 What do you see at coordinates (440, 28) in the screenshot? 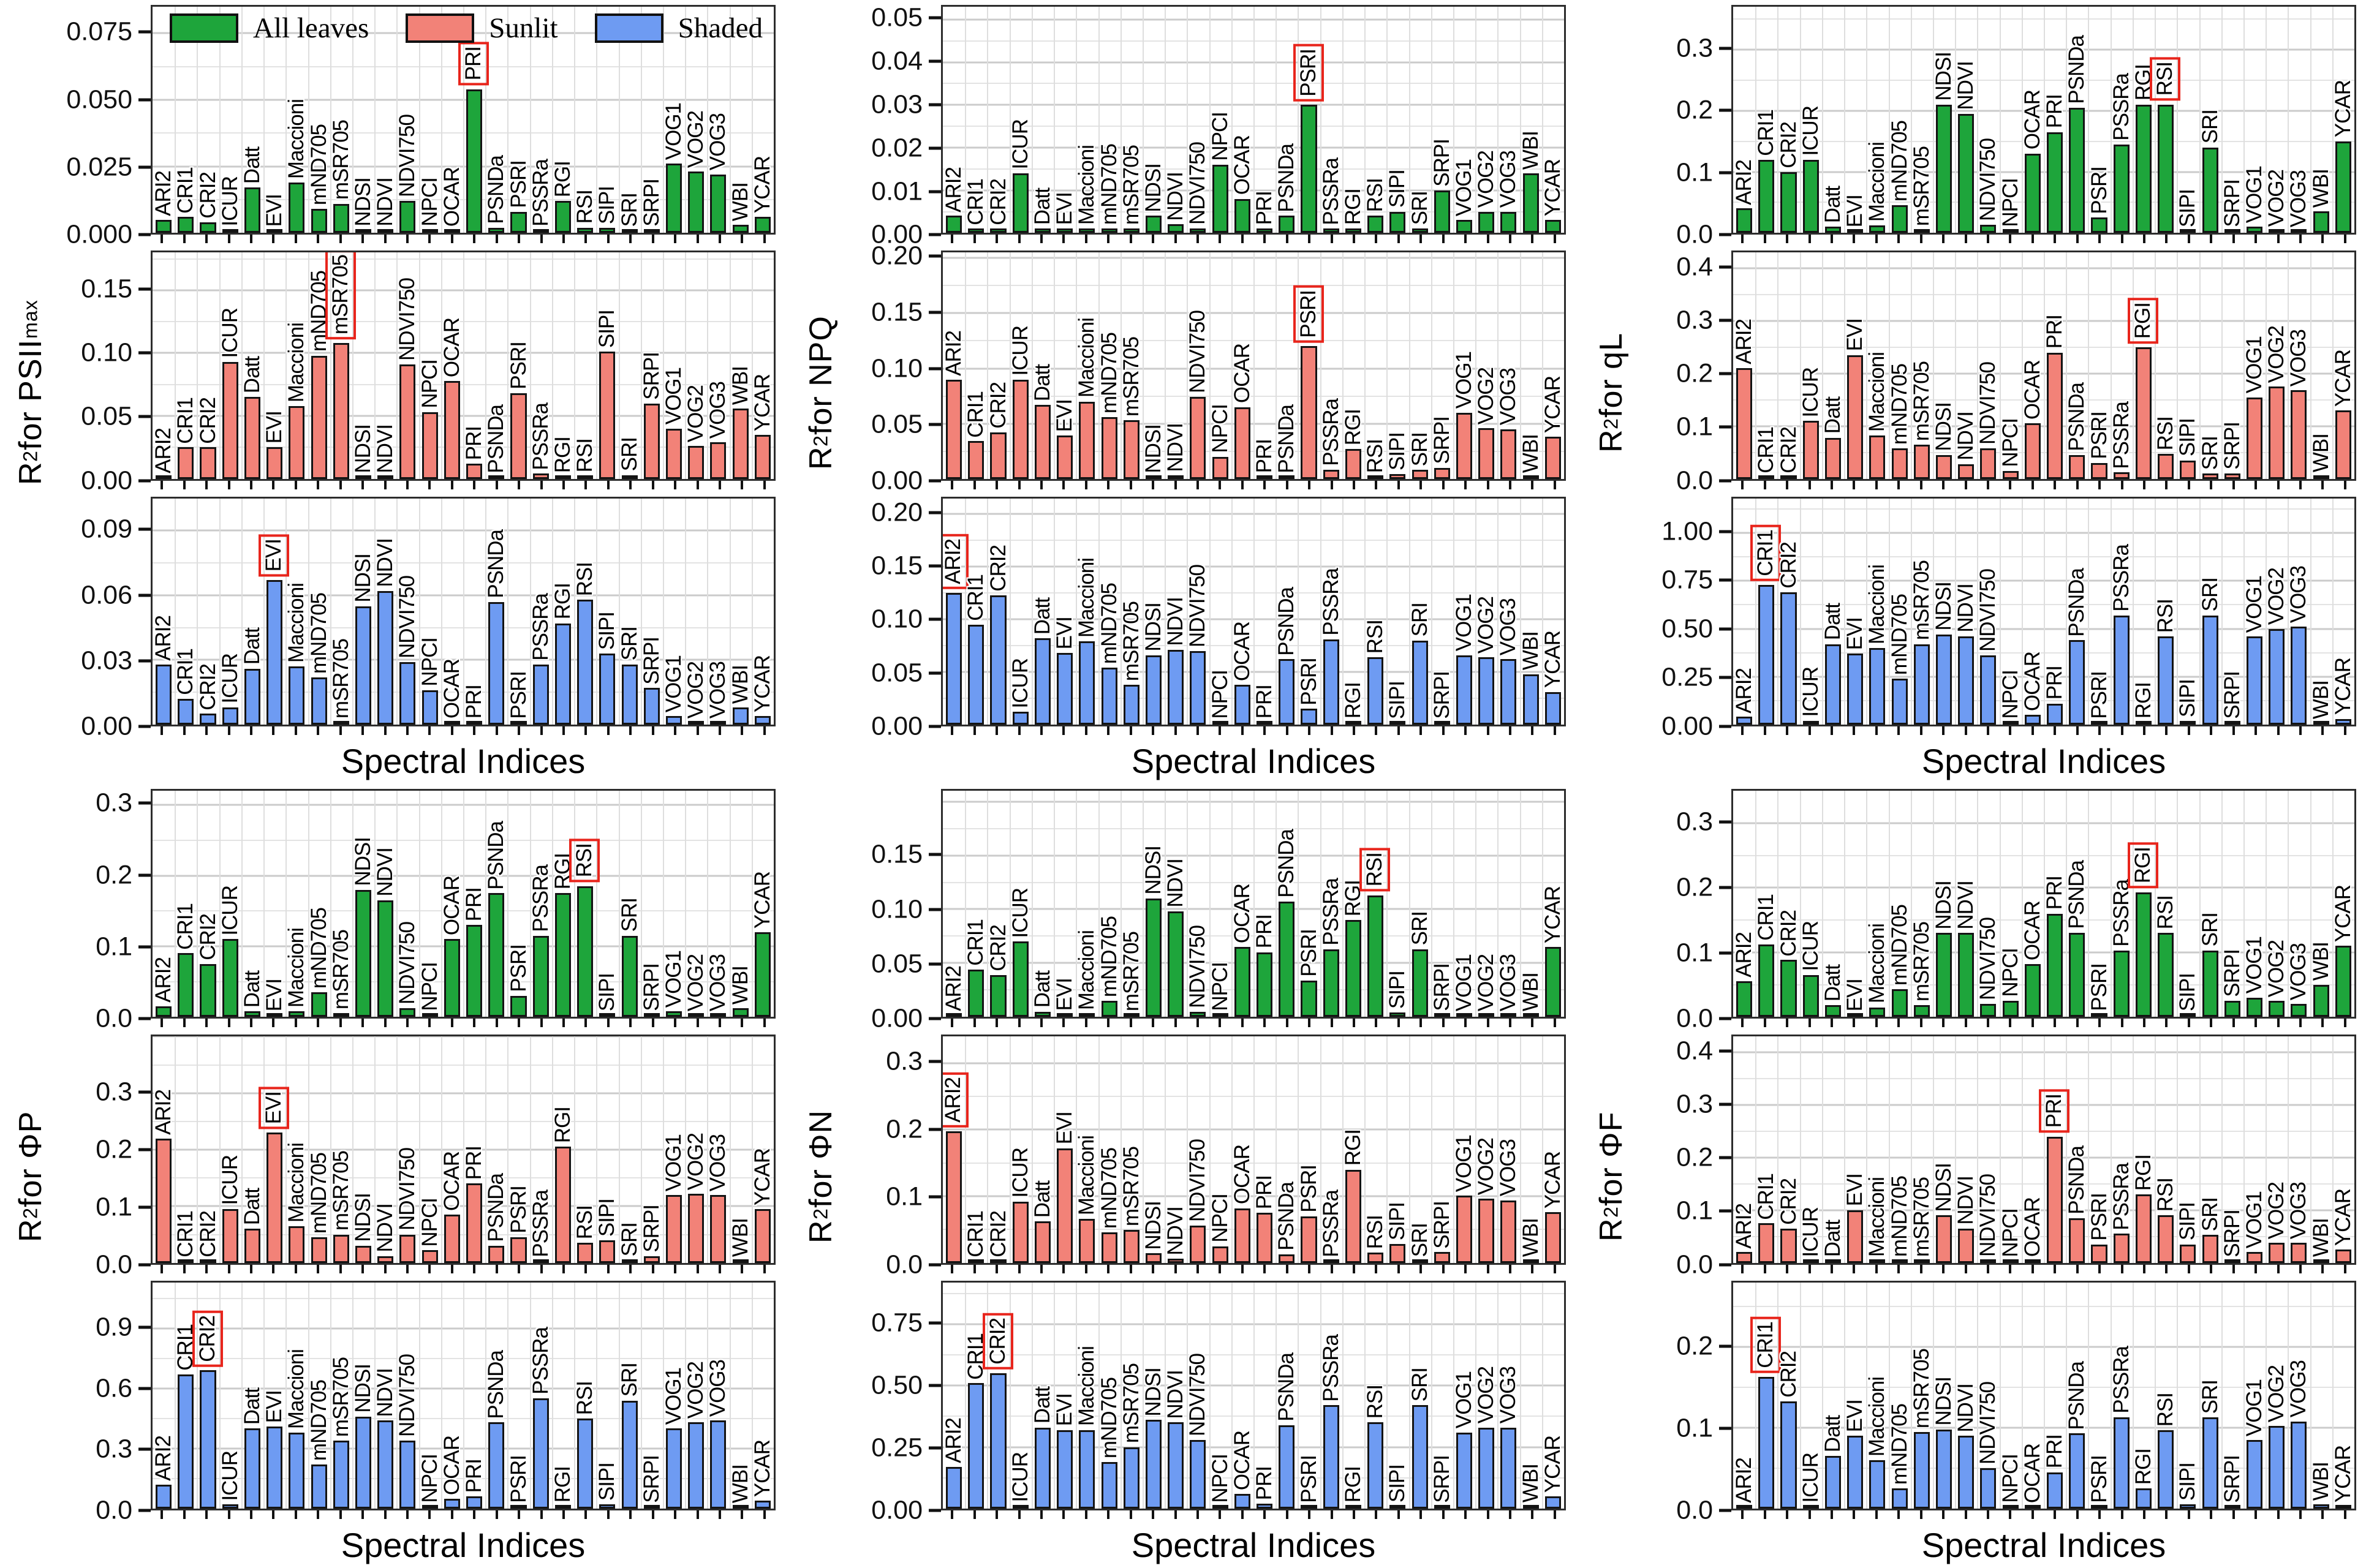
I see `legend-swatch` at bounding box center [440, 28].